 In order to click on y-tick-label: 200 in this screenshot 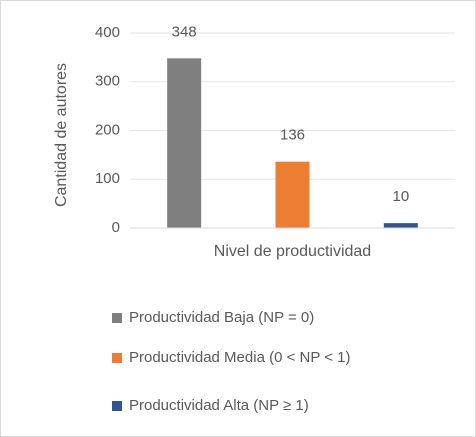, I will do `click(107, 129)`.